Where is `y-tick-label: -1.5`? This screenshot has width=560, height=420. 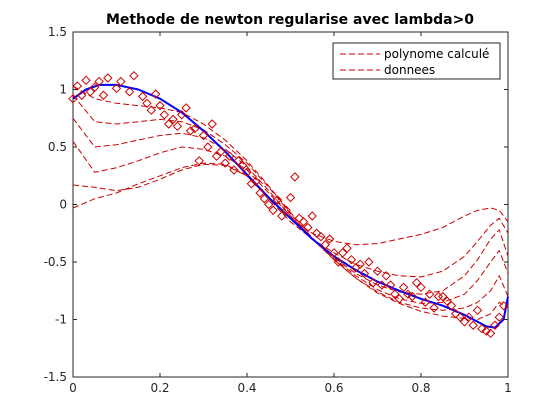 y-tick-label: -1.5 is located at coordinates (55, 377).